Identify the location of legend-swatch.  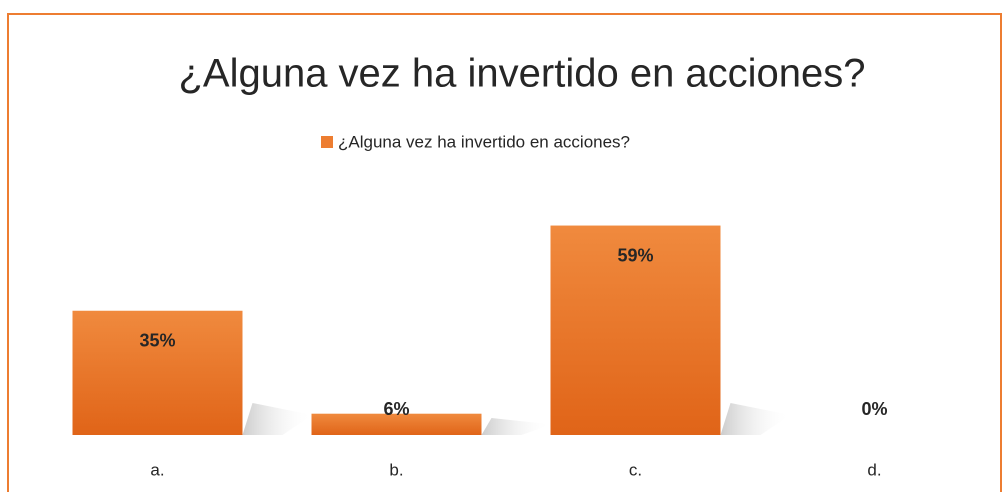
(327, 142).